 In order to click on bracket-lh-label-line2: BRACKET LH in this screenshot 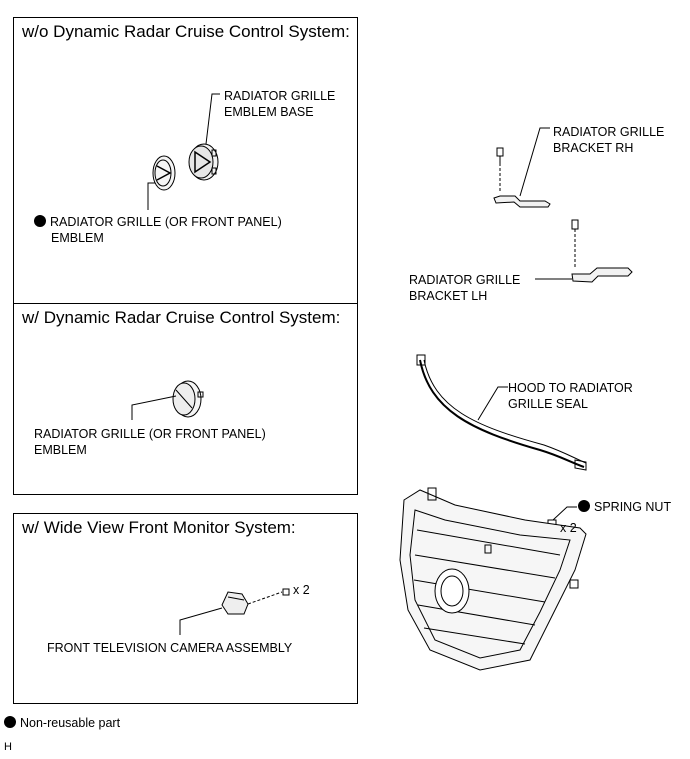, I will do `click(448, 296)`.